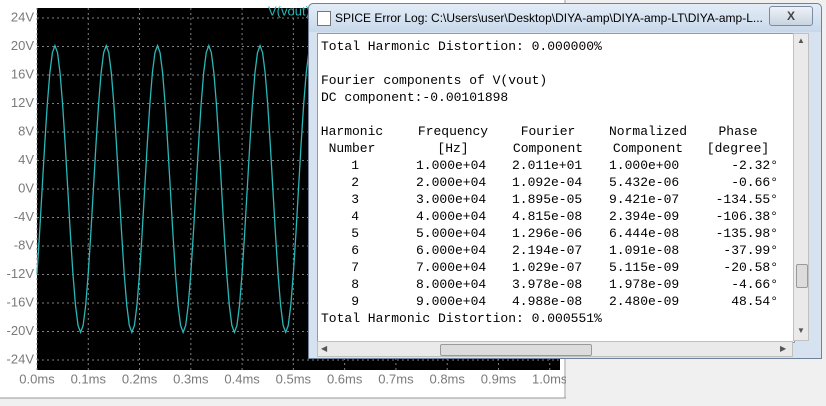  What do you see at coordinates (746, 199) in the screenshot?
I see `log-text-line: -134.55°` at bounding box center [746, 199].